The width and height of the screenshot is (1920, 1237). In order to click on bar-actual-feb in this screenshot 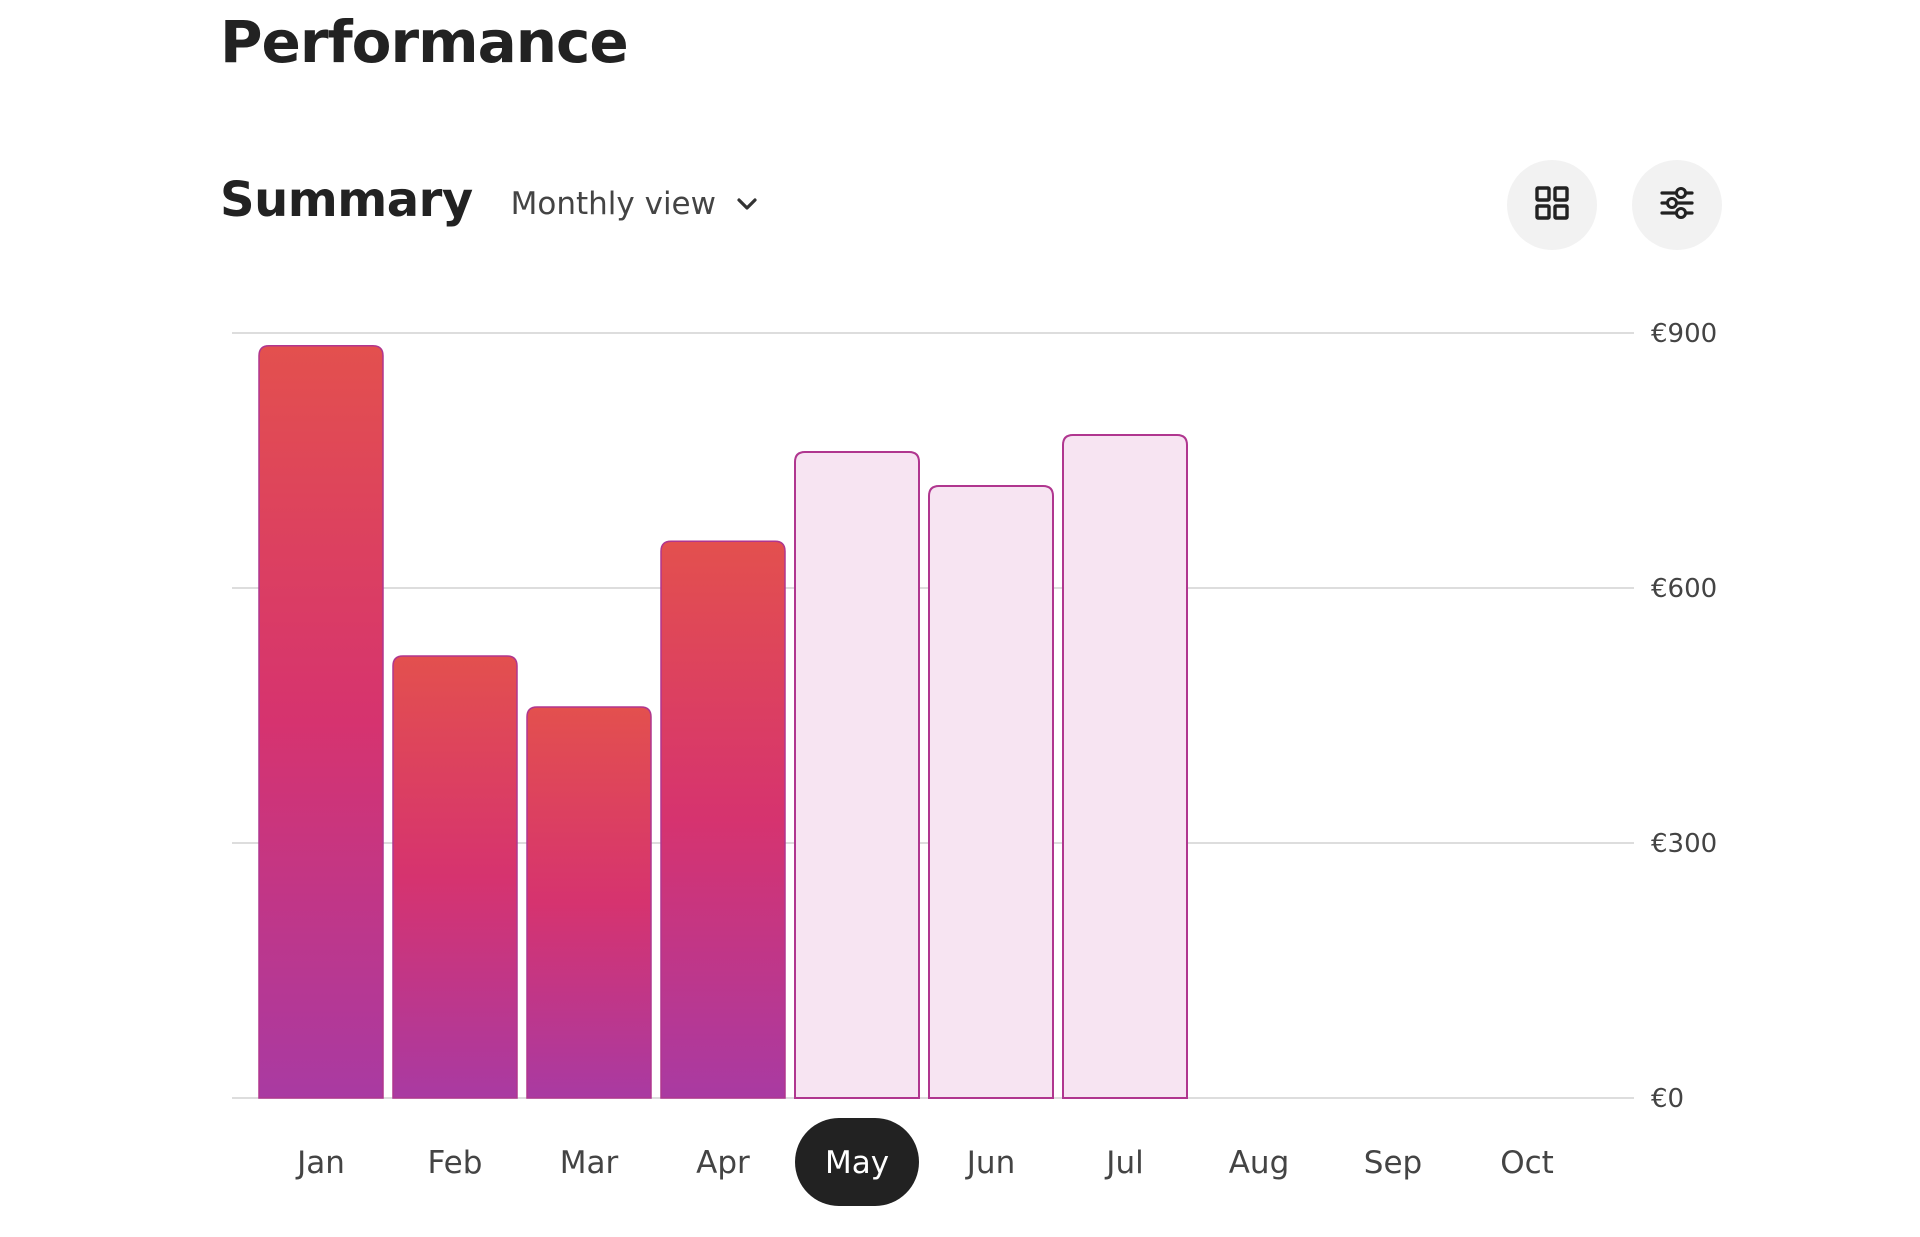, I will do `click(455, 877)`.